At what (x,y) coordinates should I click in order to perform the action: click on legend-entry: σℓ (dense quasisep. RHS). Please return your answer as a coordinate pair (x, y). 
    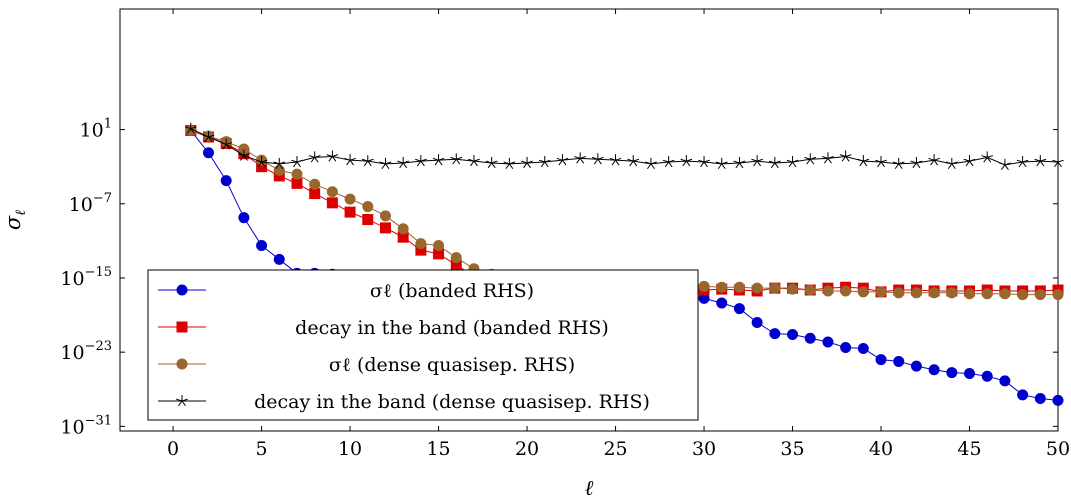
    Looking at the image, I should click on (366, 365).